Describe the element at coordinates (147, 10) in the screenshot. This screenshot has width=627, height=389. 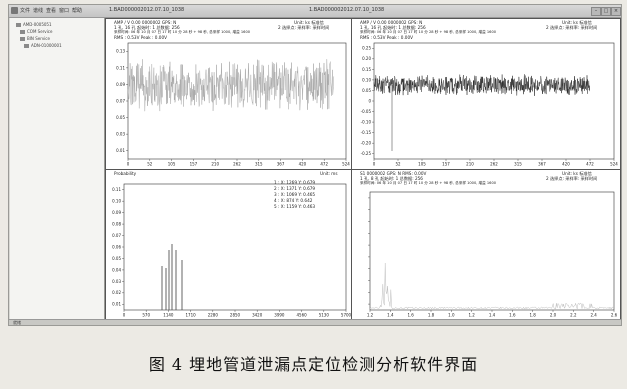
I see `window-title-left: 1.BAD000002012.07.10_1038` at that location.